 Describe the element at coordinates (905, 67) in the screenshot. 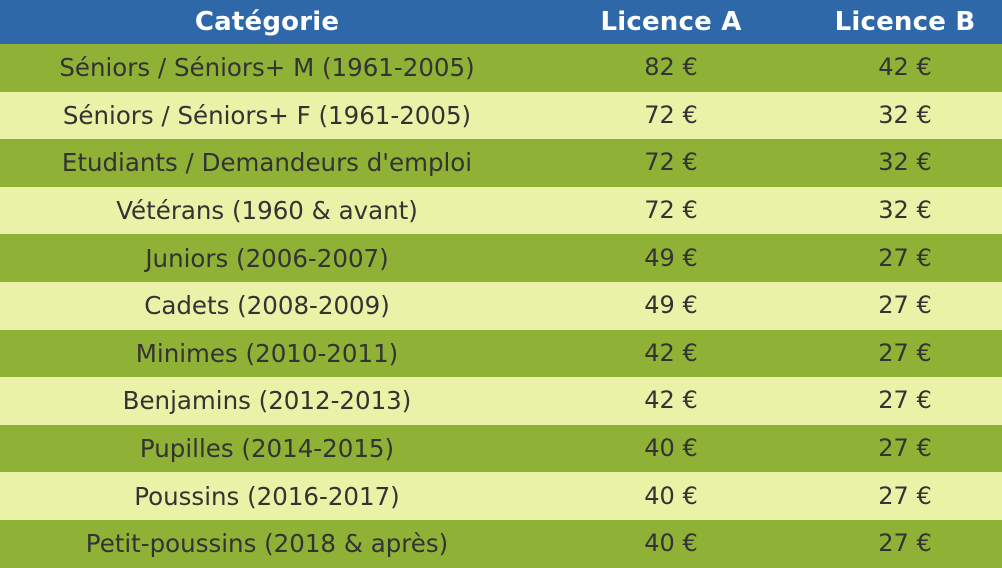

I see `licence-b-cell: 42 €` at that location.